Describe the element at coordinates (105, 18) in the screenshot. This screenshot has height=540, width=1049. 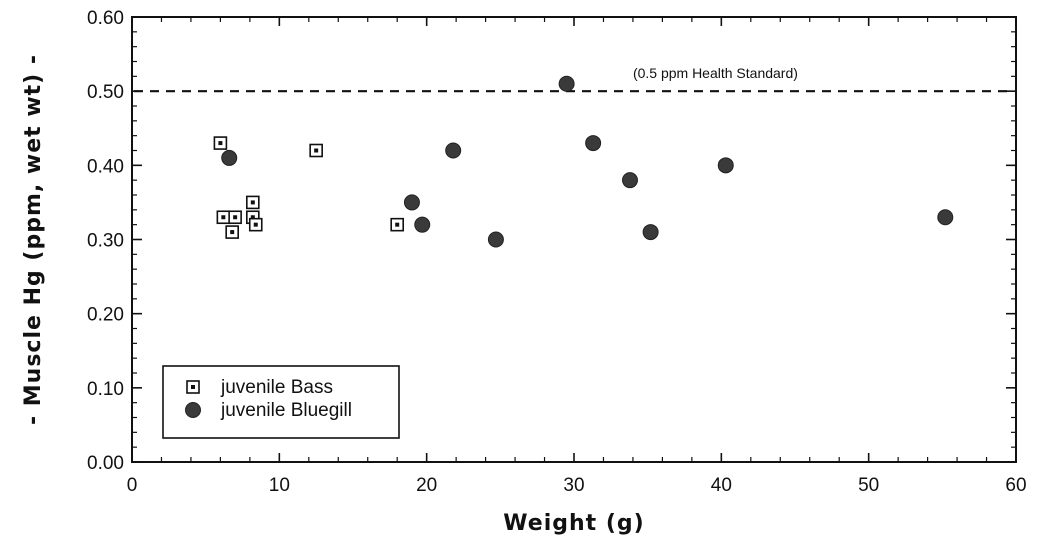
I see `y-tick-label: 0.60` at that location.